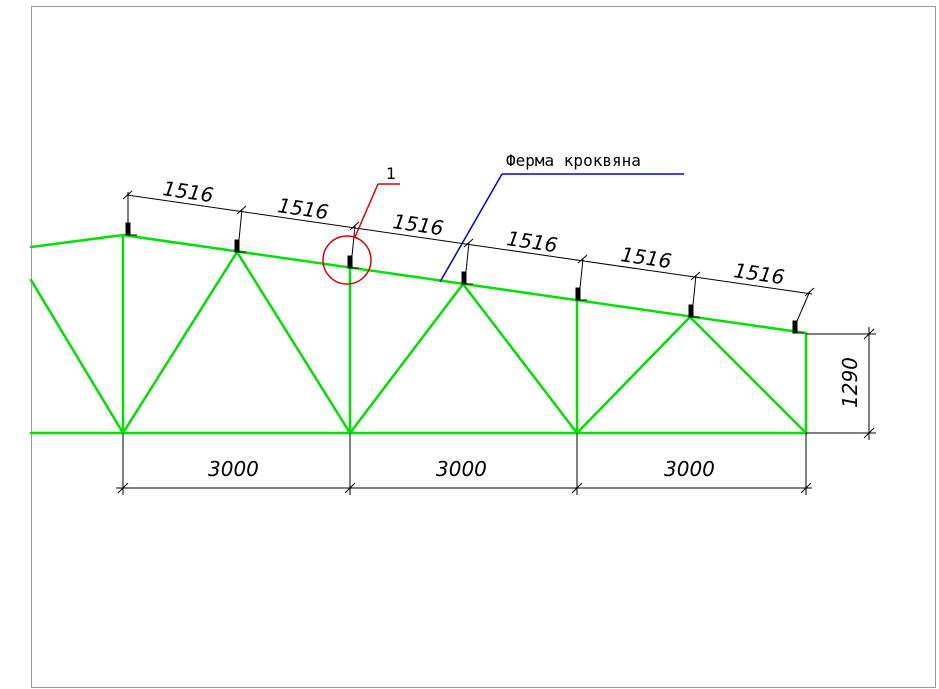  What do you see at coordinates (391, 173) in the screenshot?
I see `detail-callout-number: 1` at bounding box center [391, 173].